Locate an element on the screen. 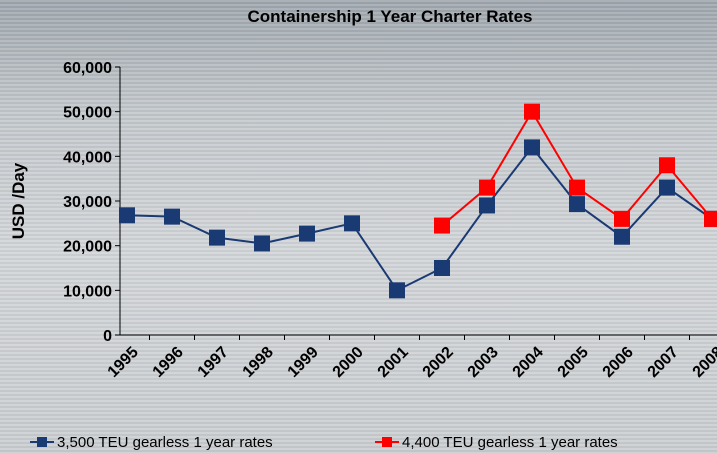 The width and height of the screenshot is (717, 454). x-tick-label: 2005 is located at coordinates (573, 362).